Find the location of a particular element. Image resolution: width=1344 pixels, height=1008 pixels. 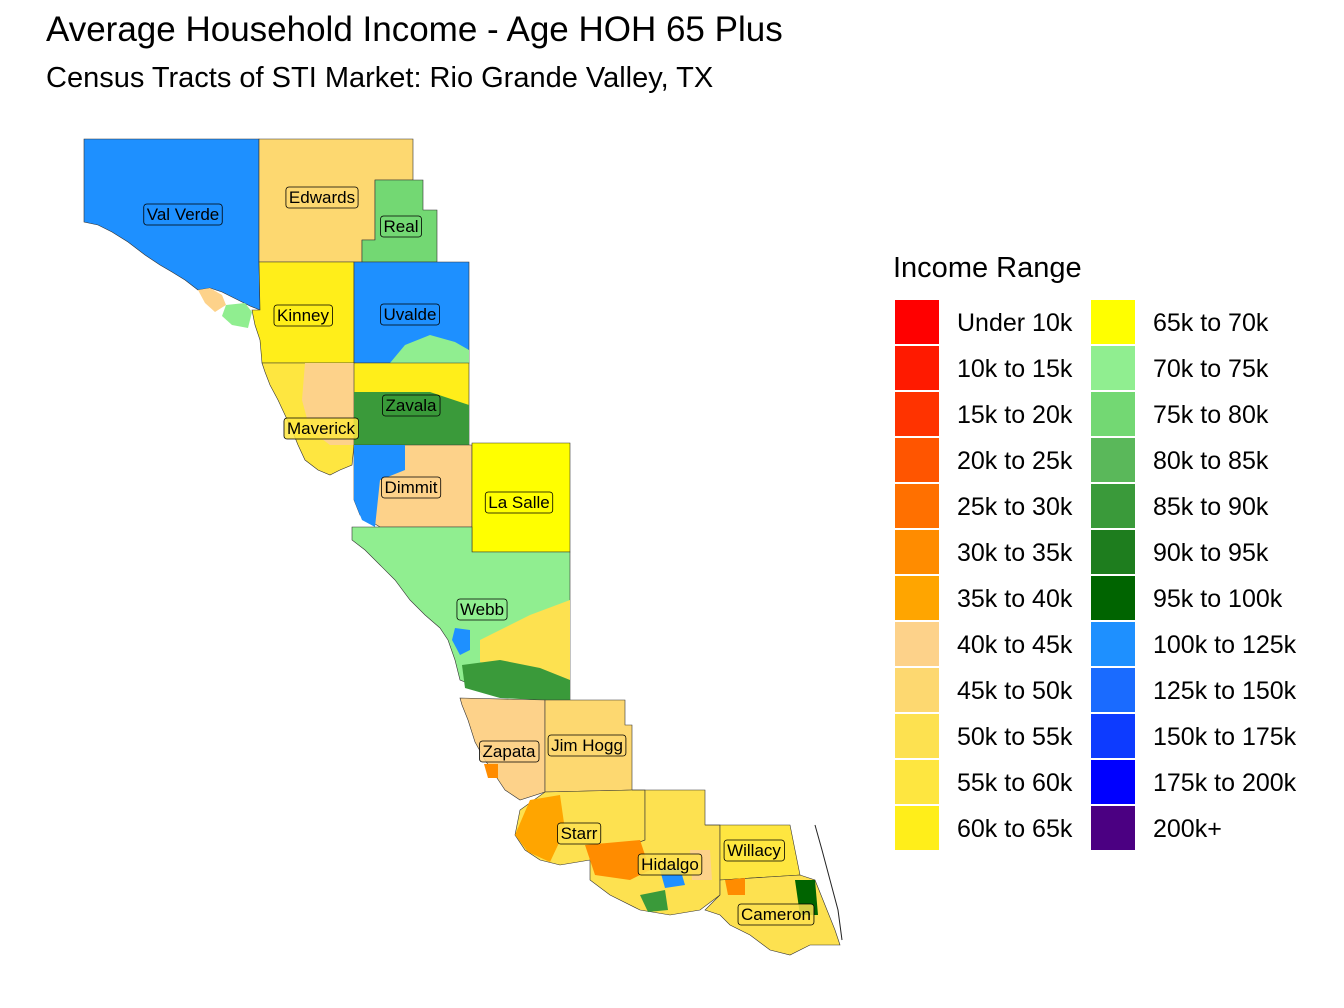

legend-item: 10k to 15k is located at coordinates (983, 369).